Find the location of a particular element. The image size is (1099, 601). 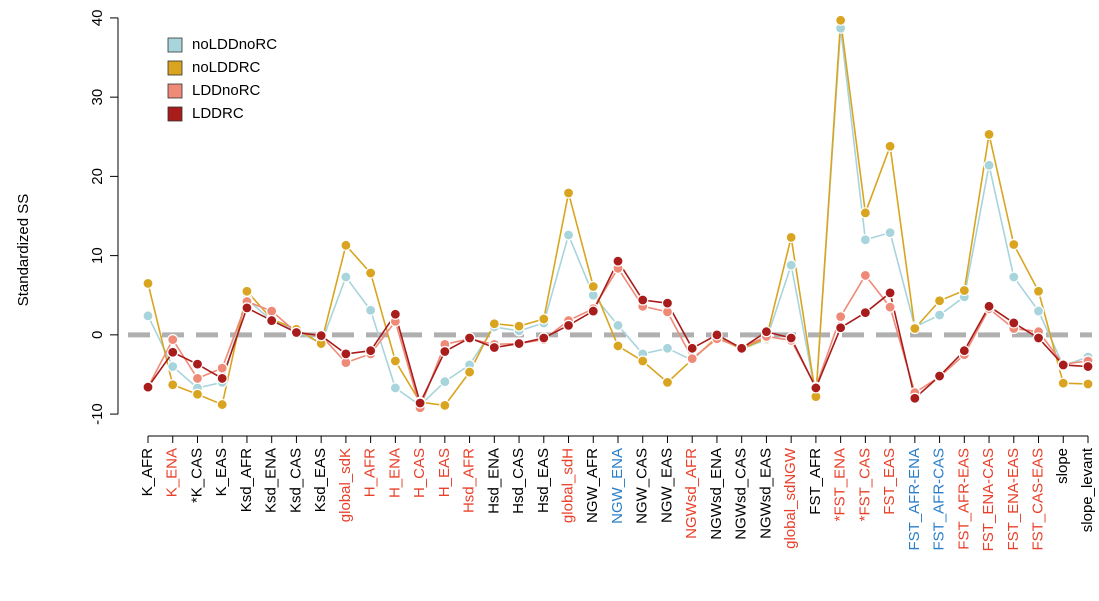

y-tick-label: 40 is located at coordinates (97, 18).